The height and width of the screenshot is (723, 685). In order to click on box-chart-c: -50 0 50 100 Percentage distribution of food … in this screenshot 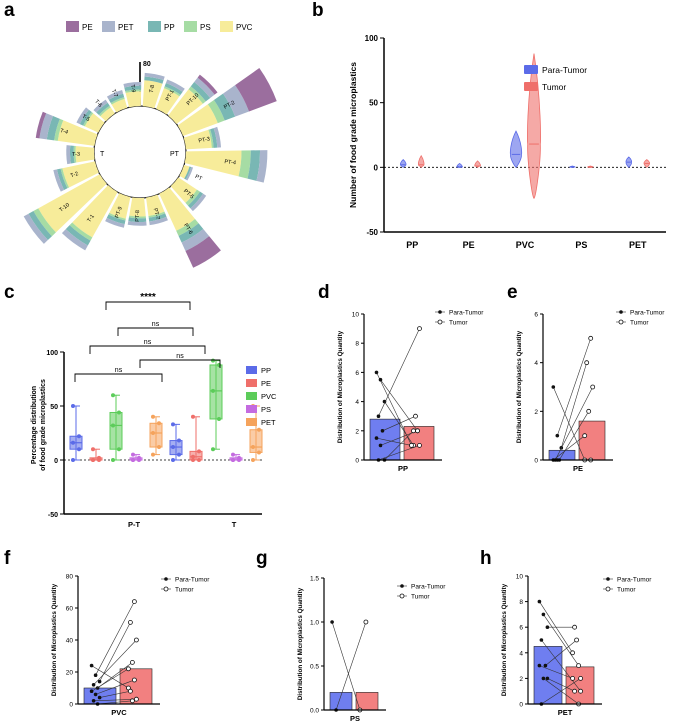, I will do `click(154, 410)`.